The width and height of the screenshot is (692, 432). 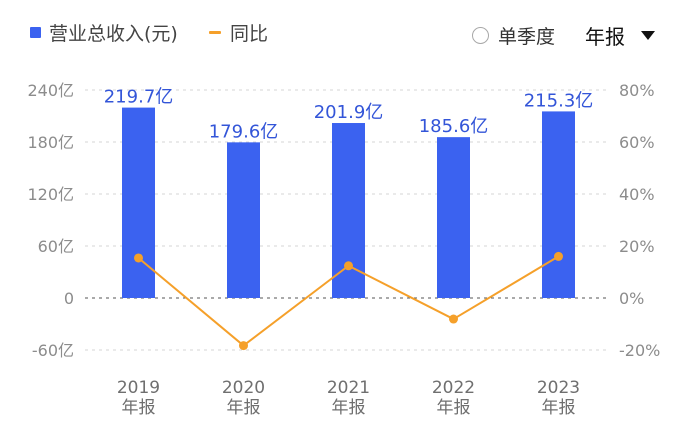 What do you see at coordinates (453, 398) in the screenshot?
I see `x-tick-label: 2022 年报` at bounding box center [453, 398].